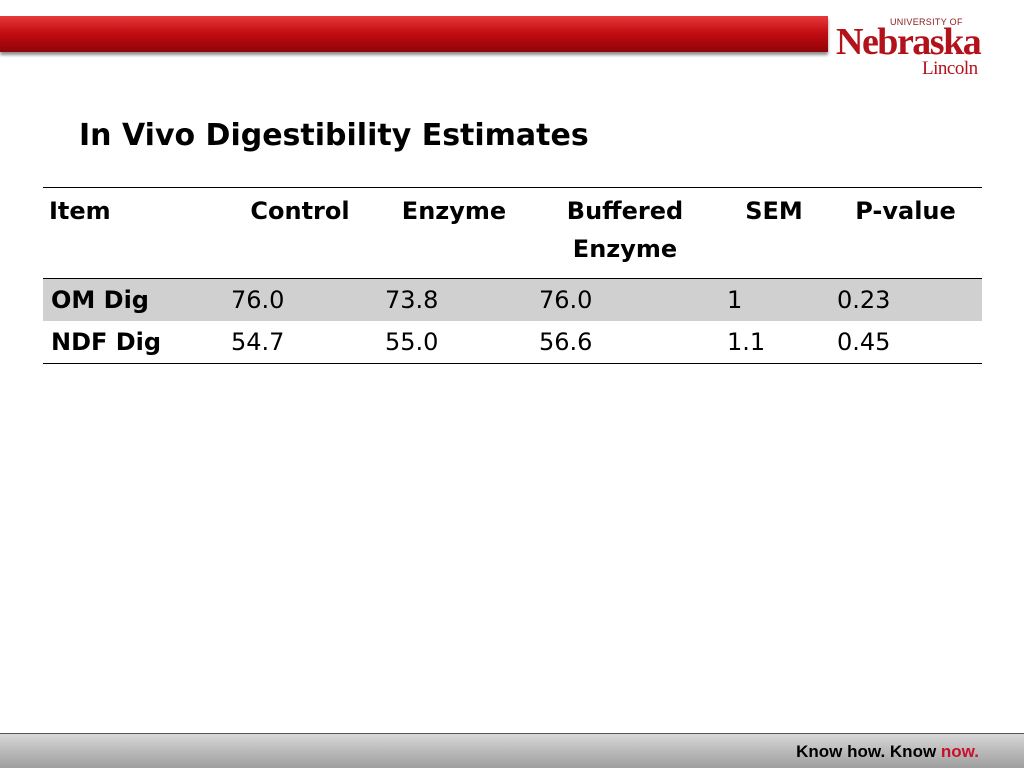  What do you see at coordinates (454, 233) in the screenshot?
I see `column-header-enzyme: Enzyme` at bounding box center [454, 233].